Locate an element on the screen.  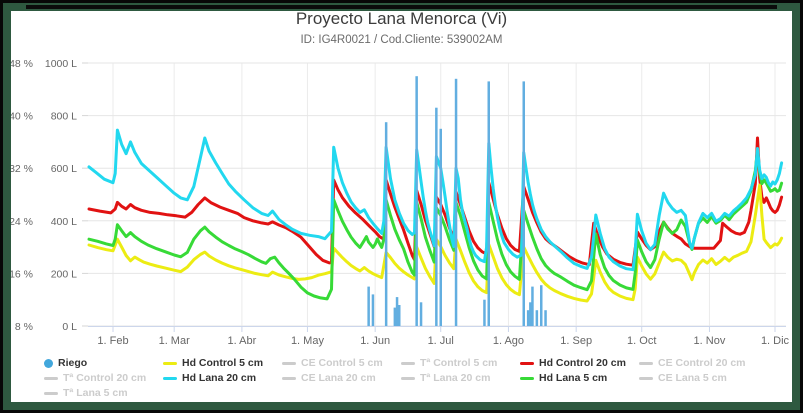
legend-label: Hd Lana 20 cm is located at coordinates (219, 378).